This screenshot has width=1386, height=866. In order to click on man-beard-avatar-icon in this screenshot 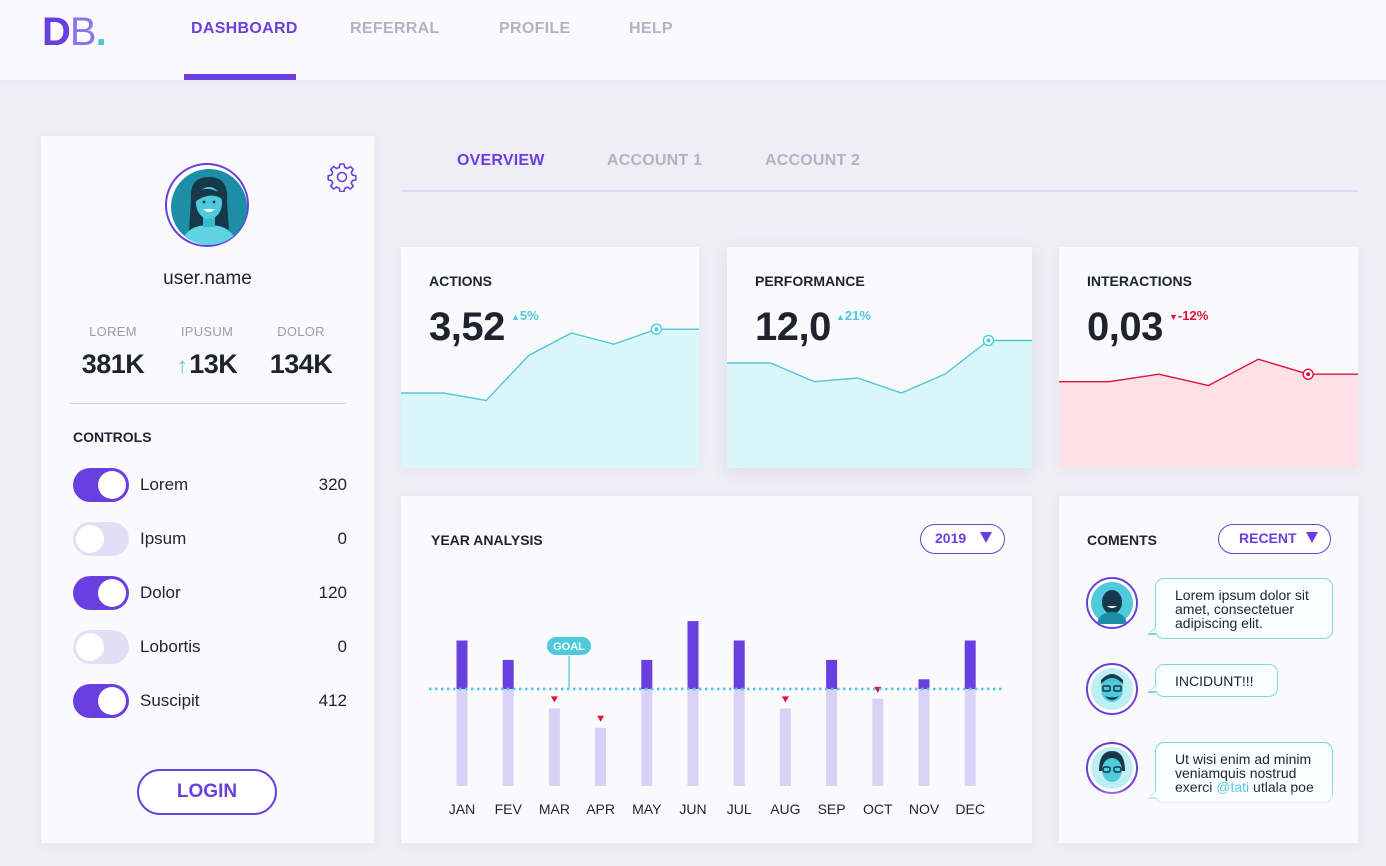, I will do `click(1112, 603)`.